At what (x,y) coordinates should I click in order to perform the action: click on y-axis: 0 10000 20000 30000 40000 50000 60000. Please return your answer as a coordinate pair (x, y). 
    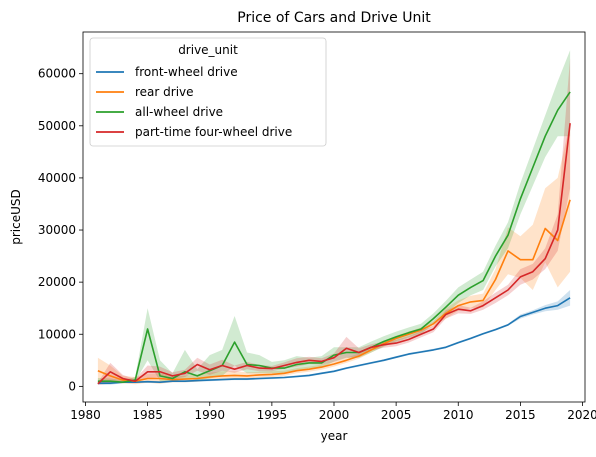
    Looking at the image, I should click on (60, 230).